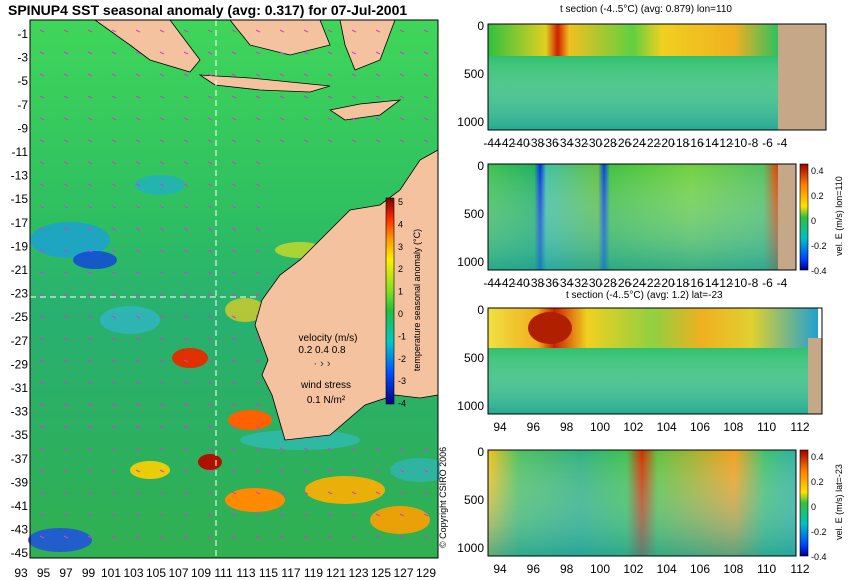 The image size is (850, 580). I want to click on panel-3-land-mask, so click(815, 376).